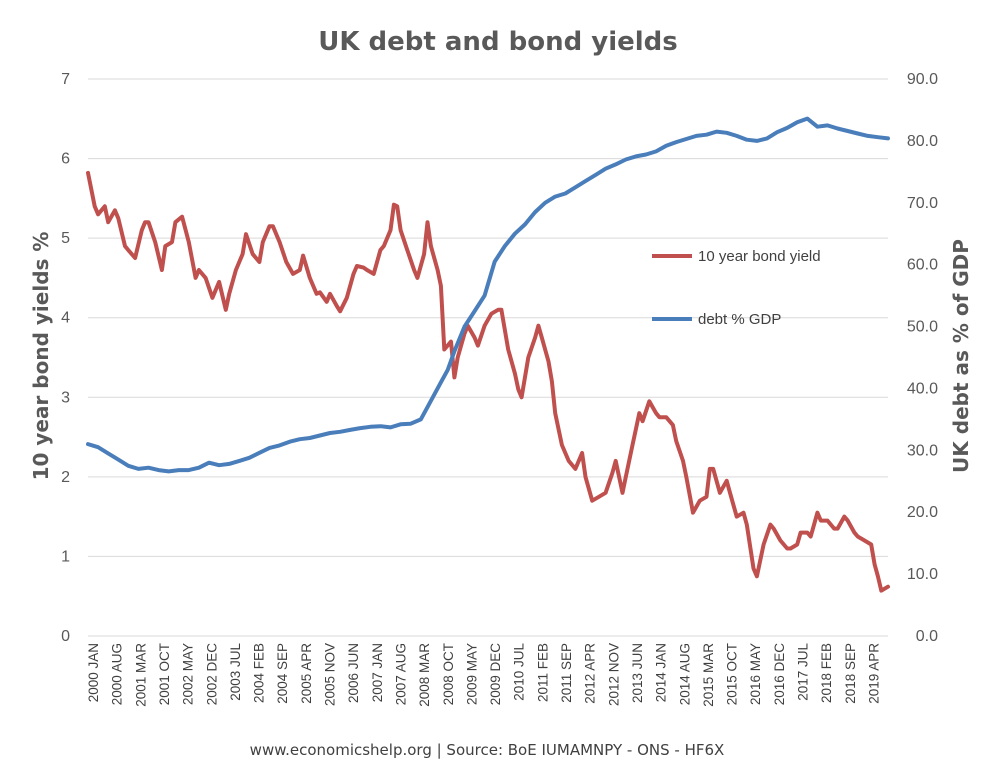  What do you see at coordinates (65, 159) in the screenshot?
I see `left-tick-label: 6` at bounding box center [65, 159].